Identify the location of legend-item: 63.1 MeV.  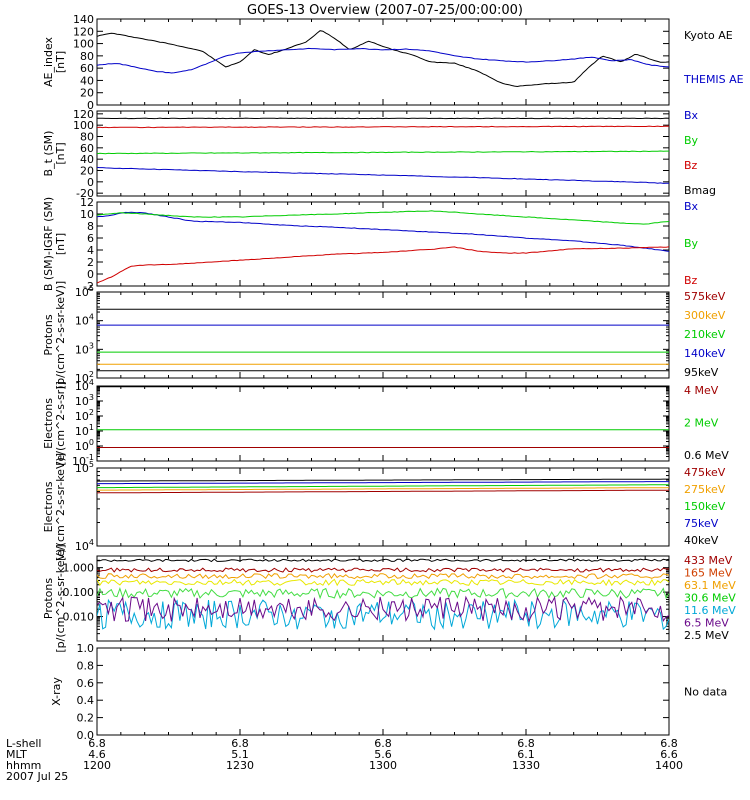
(710, 585).